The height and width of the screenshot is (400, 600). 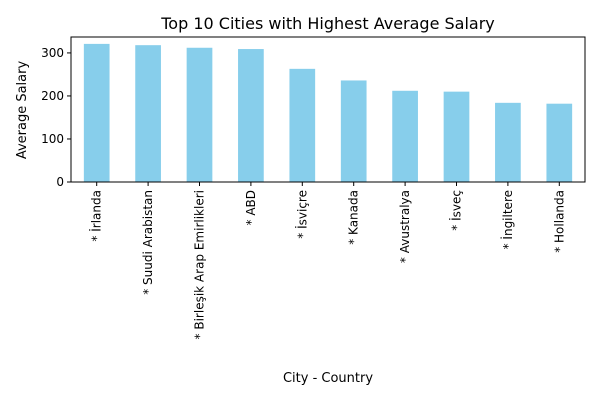 What do you see at coordinates (328, 378) in the screenshot?
I see `x-axis-title: City - Country` at bounding box center [328, 378].